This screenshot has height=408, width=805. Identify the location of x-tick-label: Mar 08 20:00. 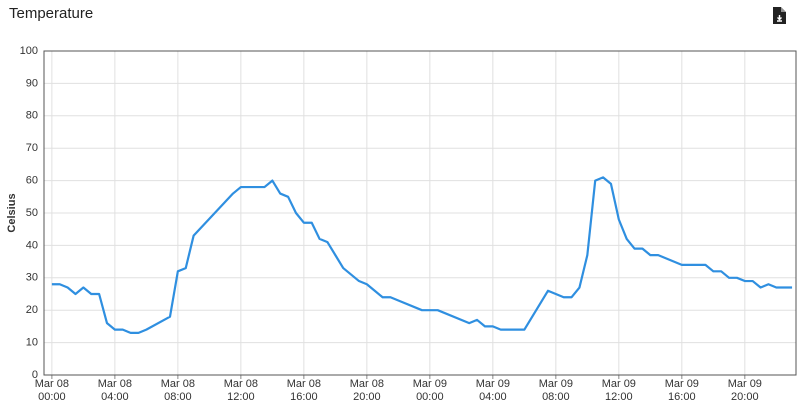
(366, 390).